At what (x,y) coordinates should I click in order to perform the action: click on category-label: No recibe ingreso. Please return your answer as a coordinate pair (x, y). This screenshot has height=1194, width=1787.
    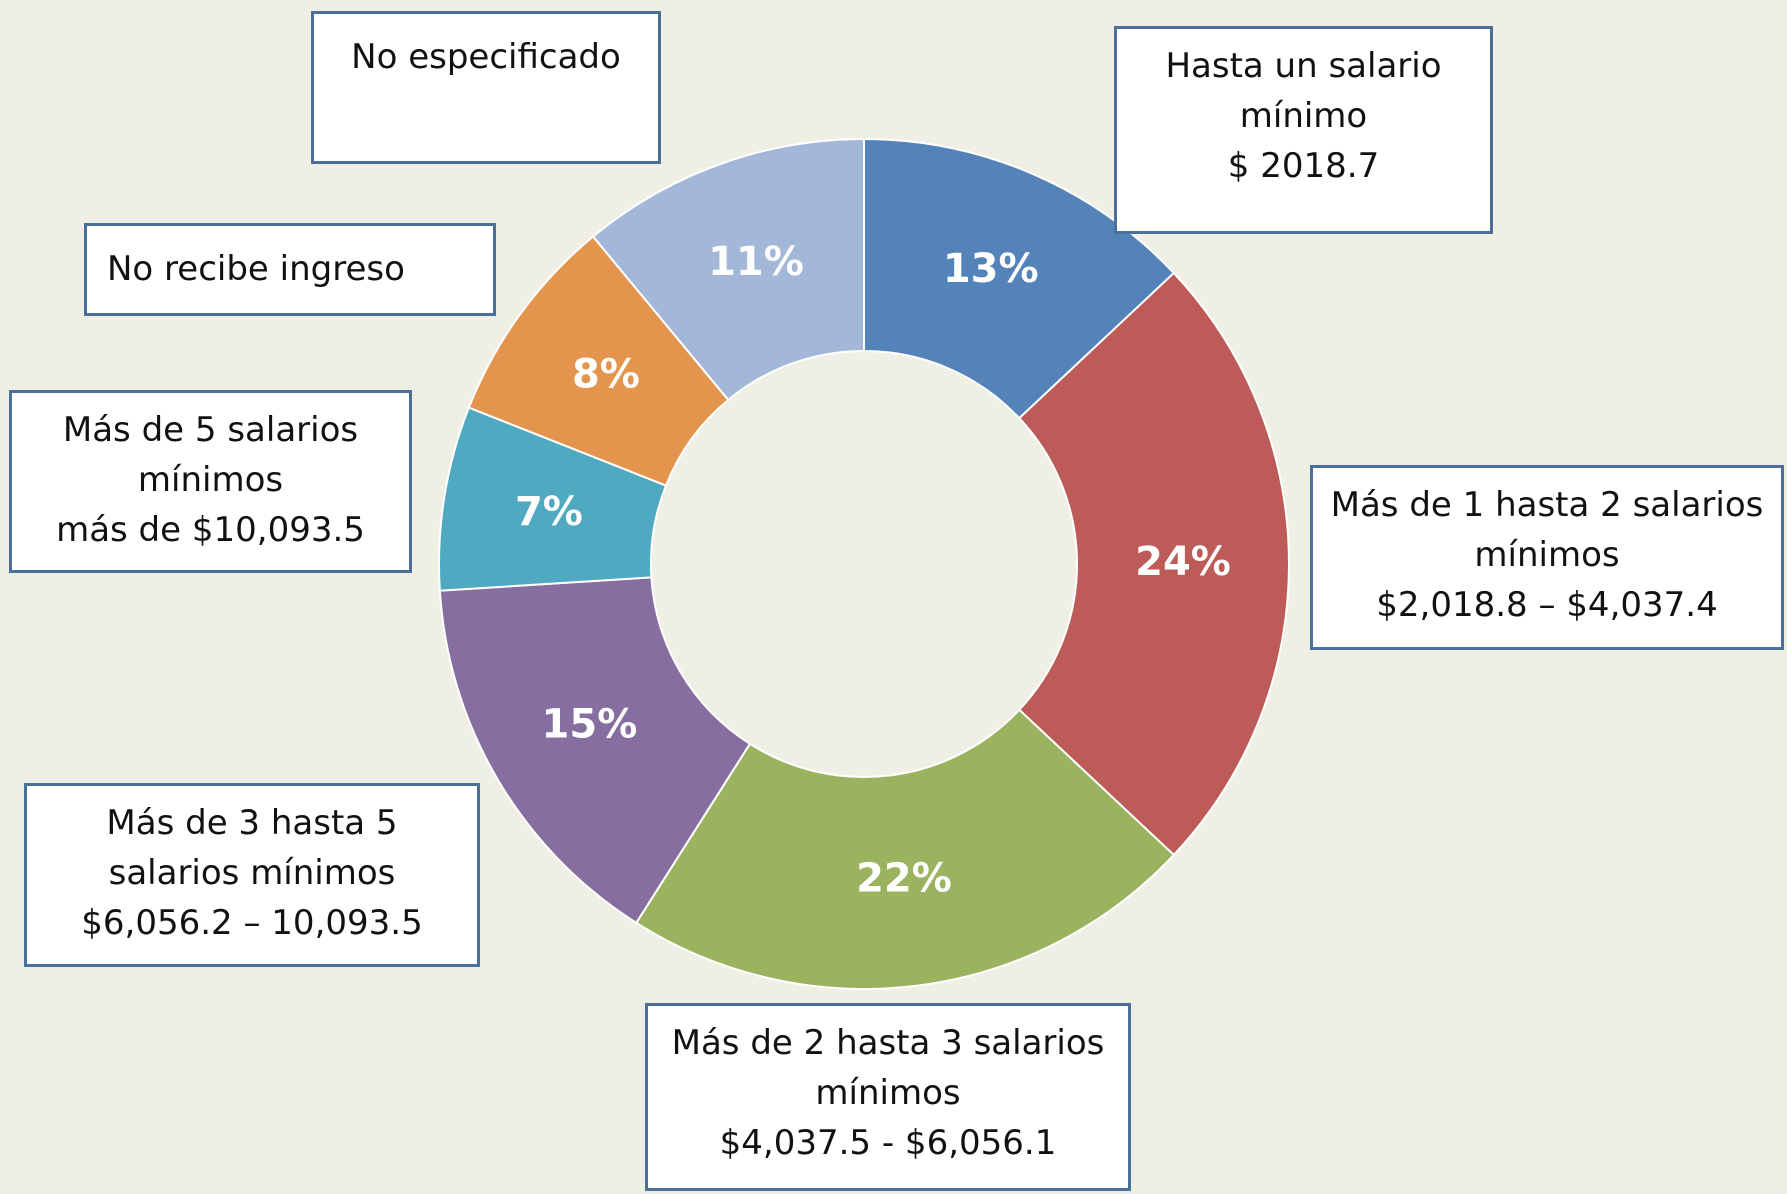
    Looking at the image, I should click on (290, 269).